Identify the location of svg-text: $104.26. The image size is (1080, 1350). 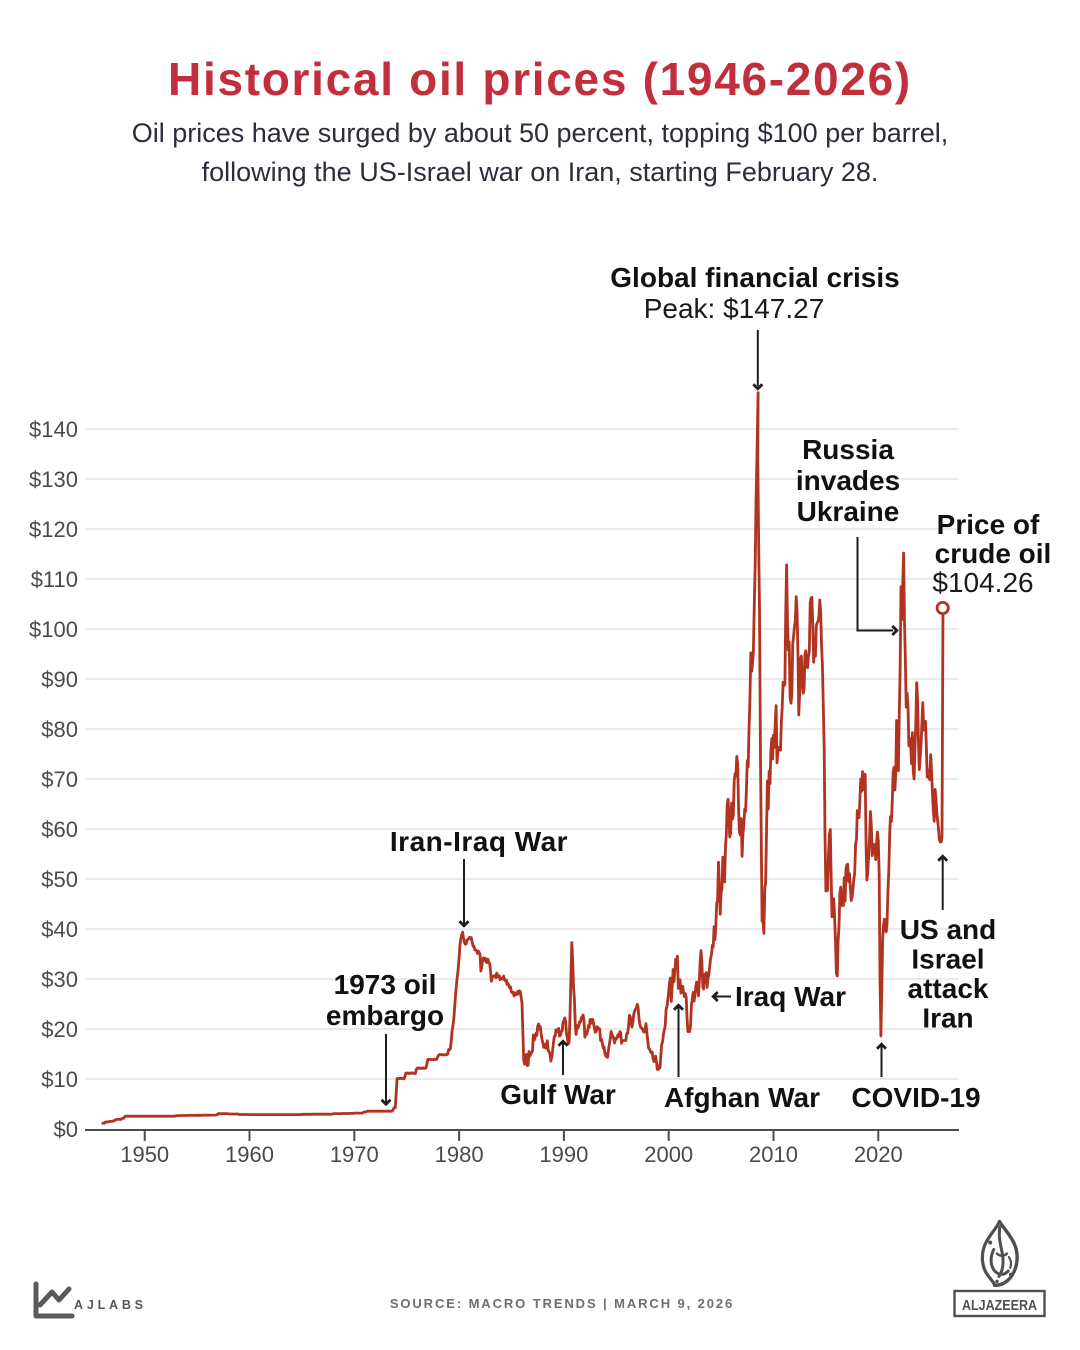
(982, 582).